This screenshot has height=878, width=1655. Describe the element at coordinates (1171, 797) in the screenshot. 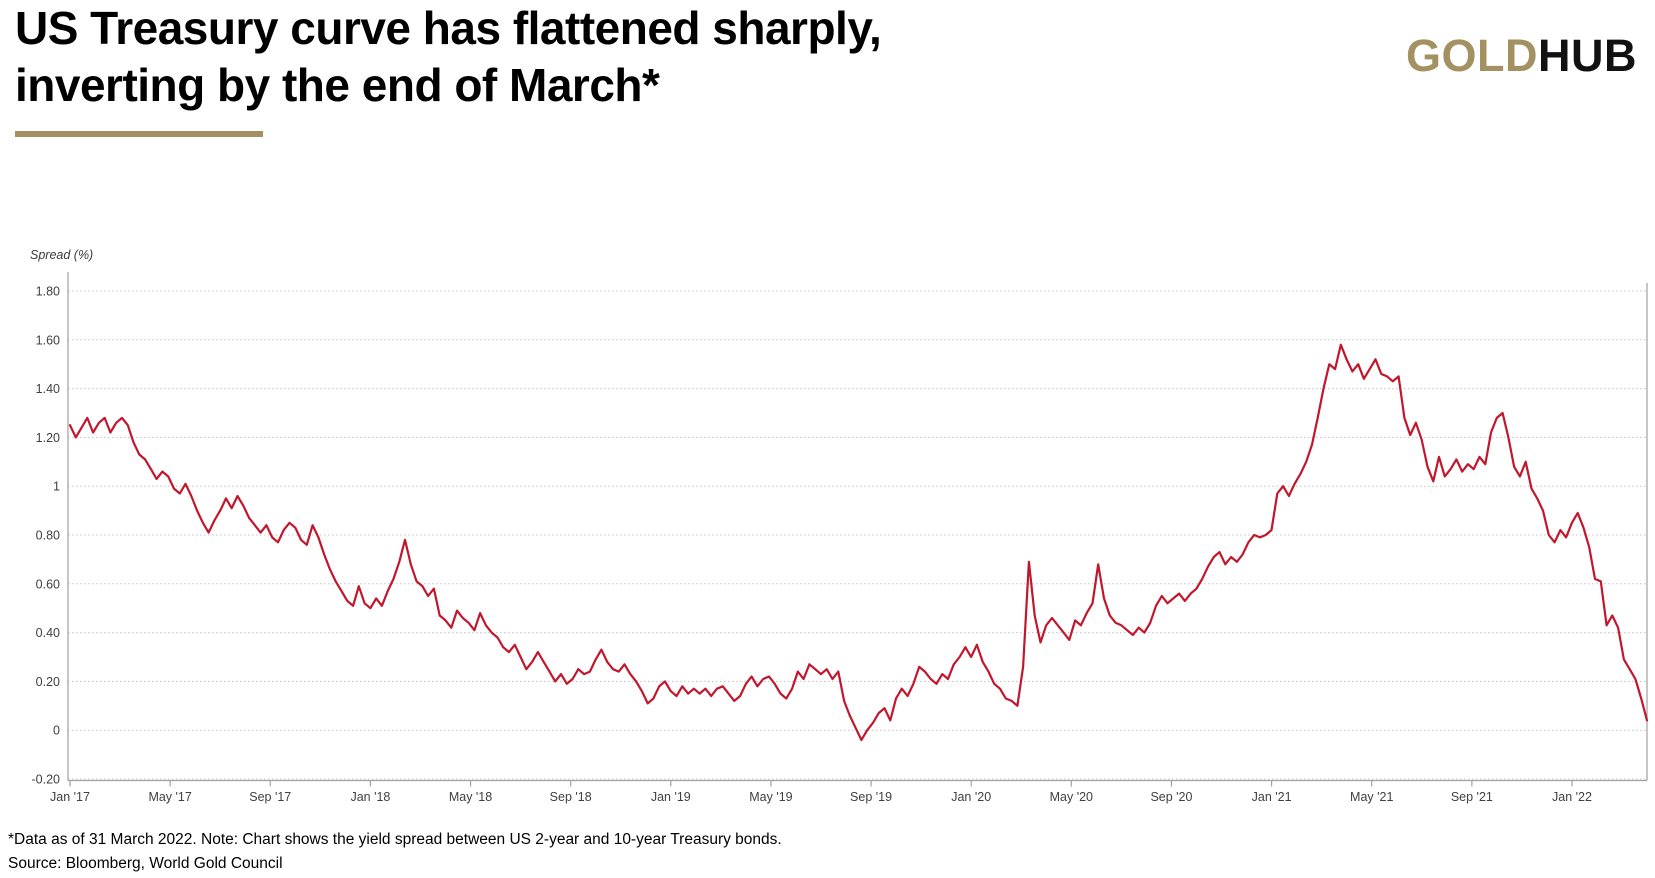

I see `x-tick-label: Sep '20` at that location.